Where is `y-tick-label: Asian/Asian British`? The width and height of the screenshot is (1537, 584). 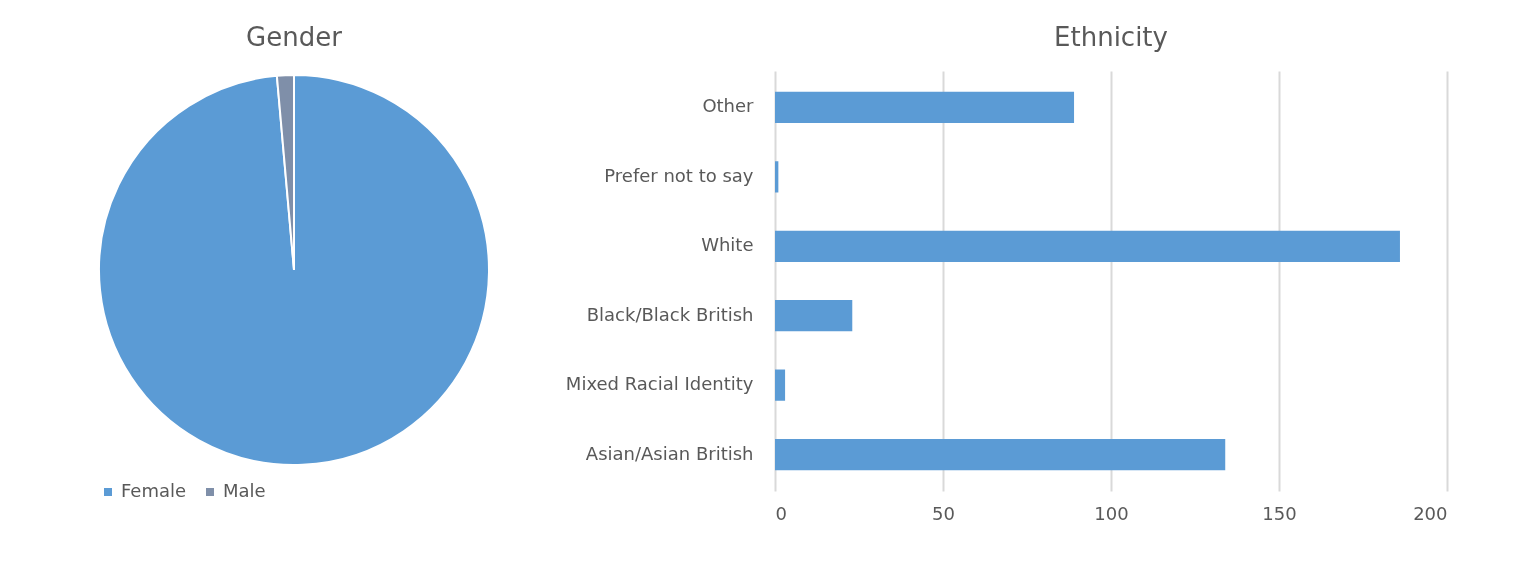
y-tick-label: Asian/Asian British is located at coordinates (669, 453).